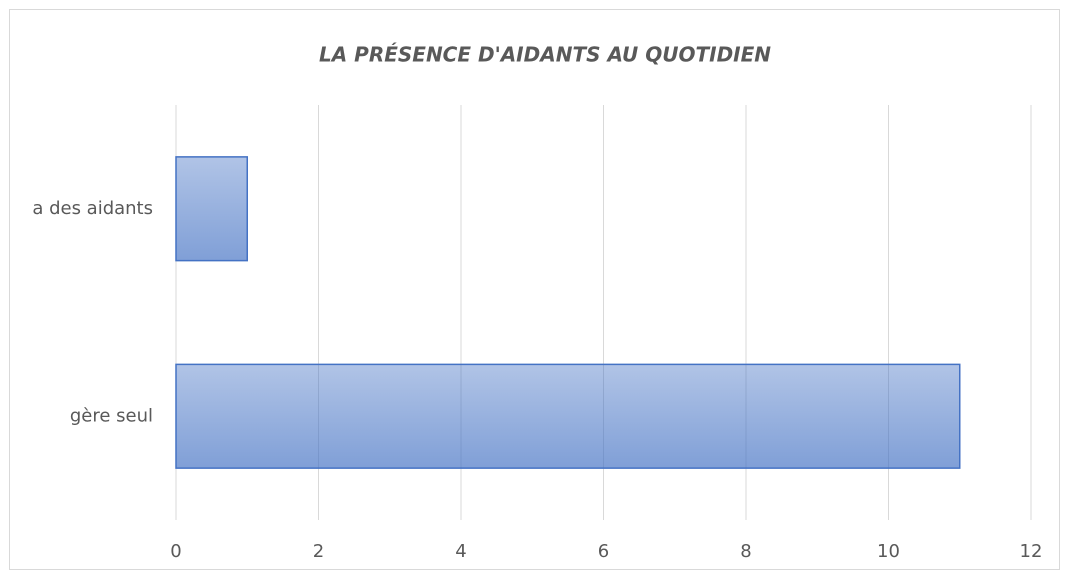 This screenshot has width=1069, height=579. I want to click on x-tick-label: 12, so click(1031, 551).